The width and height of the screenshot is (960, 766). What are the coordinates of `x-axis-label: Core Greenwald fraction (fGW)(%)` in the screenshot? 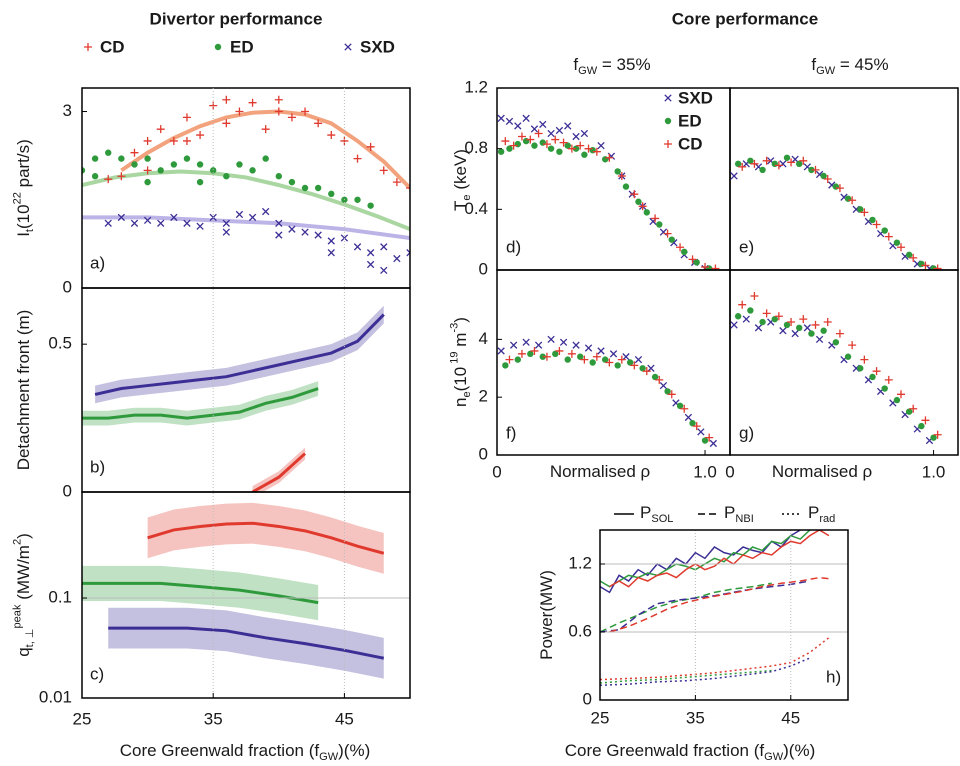 It's located at (245, 752).